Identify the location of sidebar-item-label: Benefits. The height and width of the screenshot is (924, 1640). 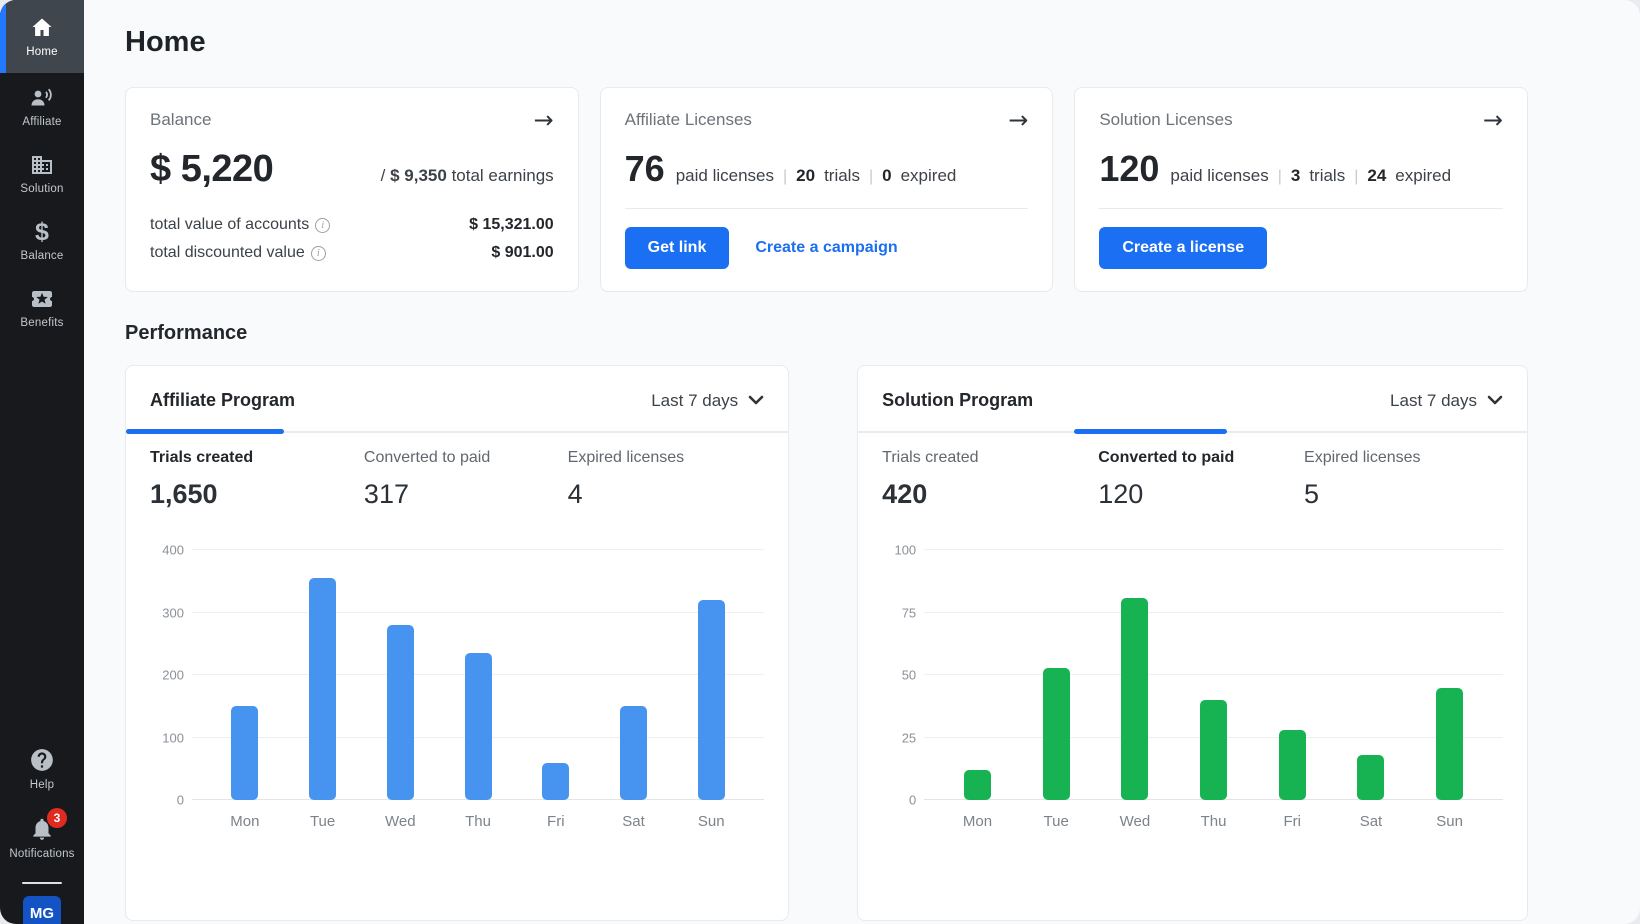
(42, 323).